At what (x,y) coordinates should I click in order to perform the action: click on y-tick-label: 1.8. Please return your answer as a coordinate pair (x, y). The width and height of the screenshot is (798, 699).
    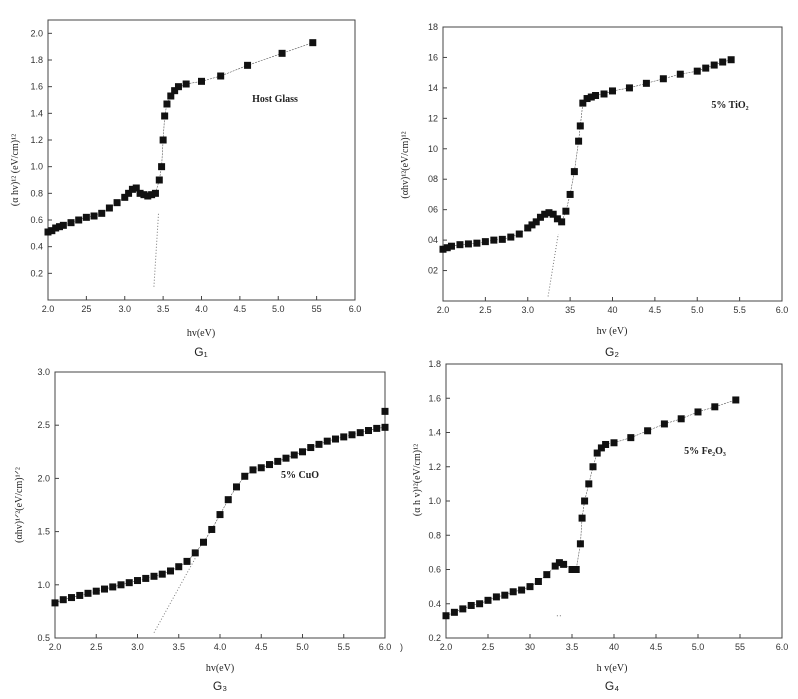
    Looking at the image, I should click on (36, 60).